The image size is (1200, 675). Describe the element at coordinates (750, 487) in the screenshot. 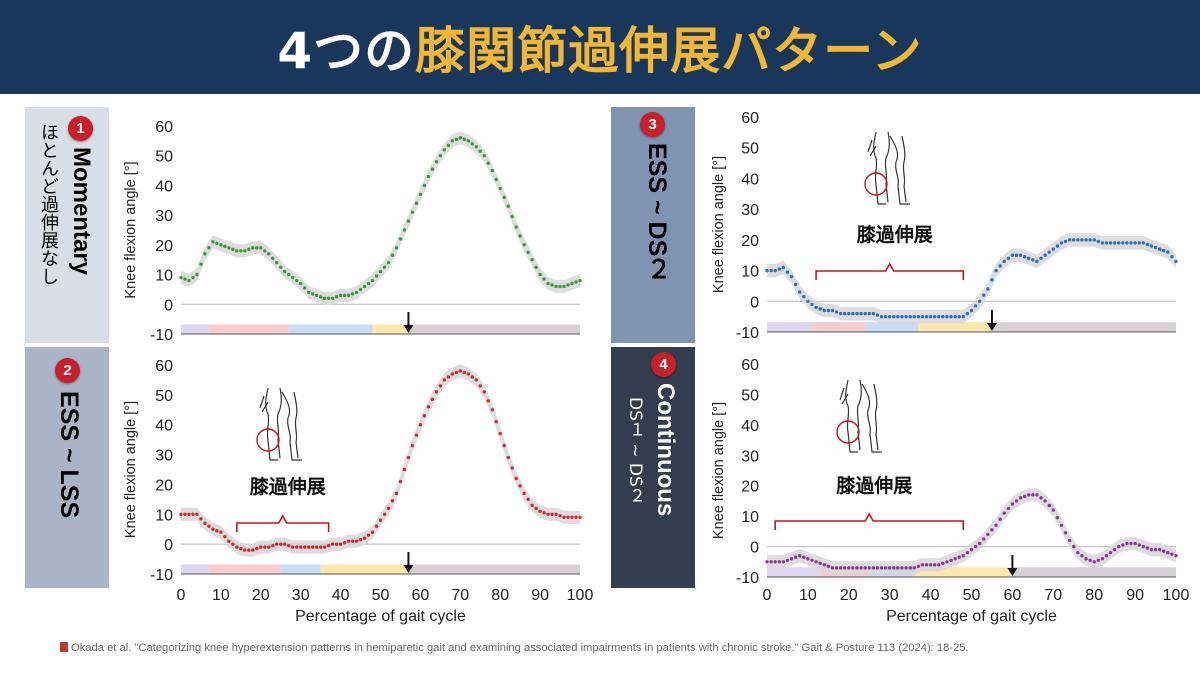

I see `y-tick-label: 20` at that location.